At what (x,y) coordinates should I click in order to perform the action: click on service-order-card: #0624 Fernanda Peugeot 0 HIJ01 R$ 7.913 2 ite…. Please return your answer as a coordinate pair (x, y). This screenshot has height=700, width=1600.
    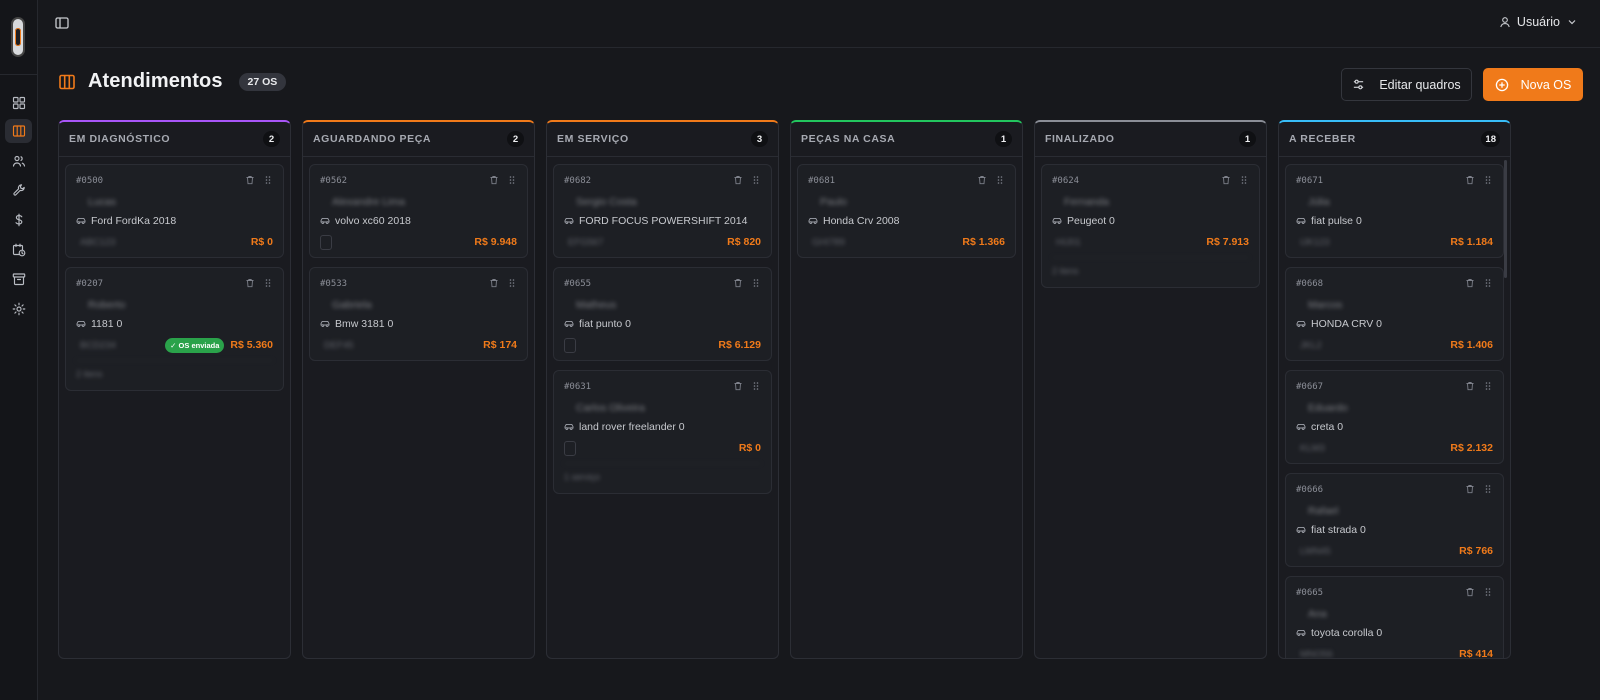
    Looking at the image, I should click on (1150, 226).